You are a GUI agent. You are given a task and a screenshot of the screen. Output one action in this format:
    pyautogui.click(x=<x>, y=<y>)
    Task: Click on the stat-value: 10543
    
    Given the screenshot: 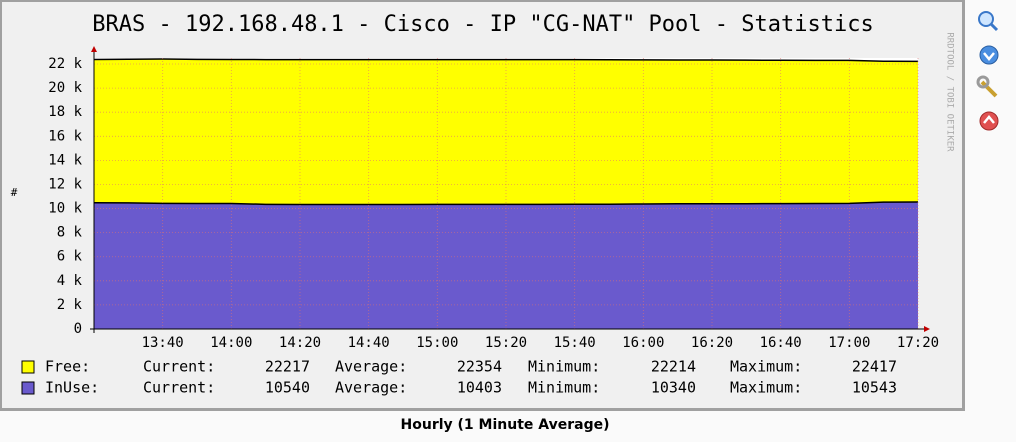 What is the action you would take?
    pyautogui.click(x=874, y=388)
    